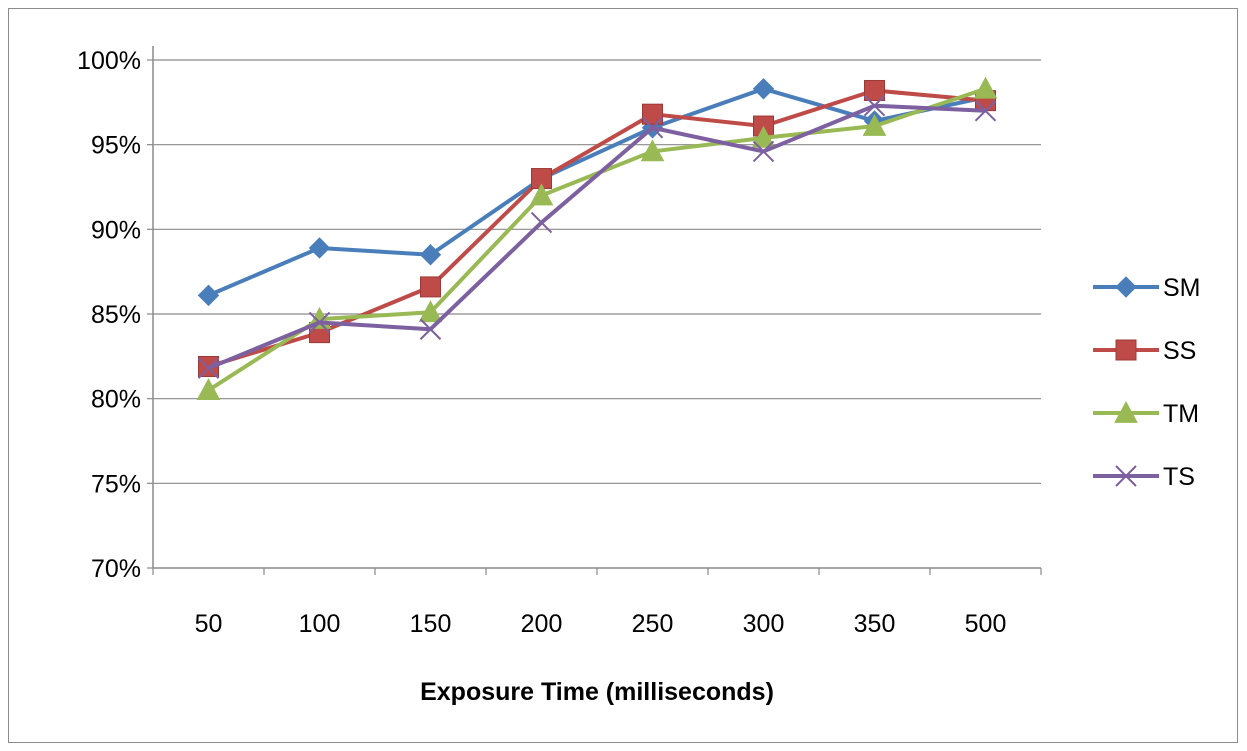 This screenshot has width=1247, height=751. I want to click on x-tick-label: 200, so click(542, 624).